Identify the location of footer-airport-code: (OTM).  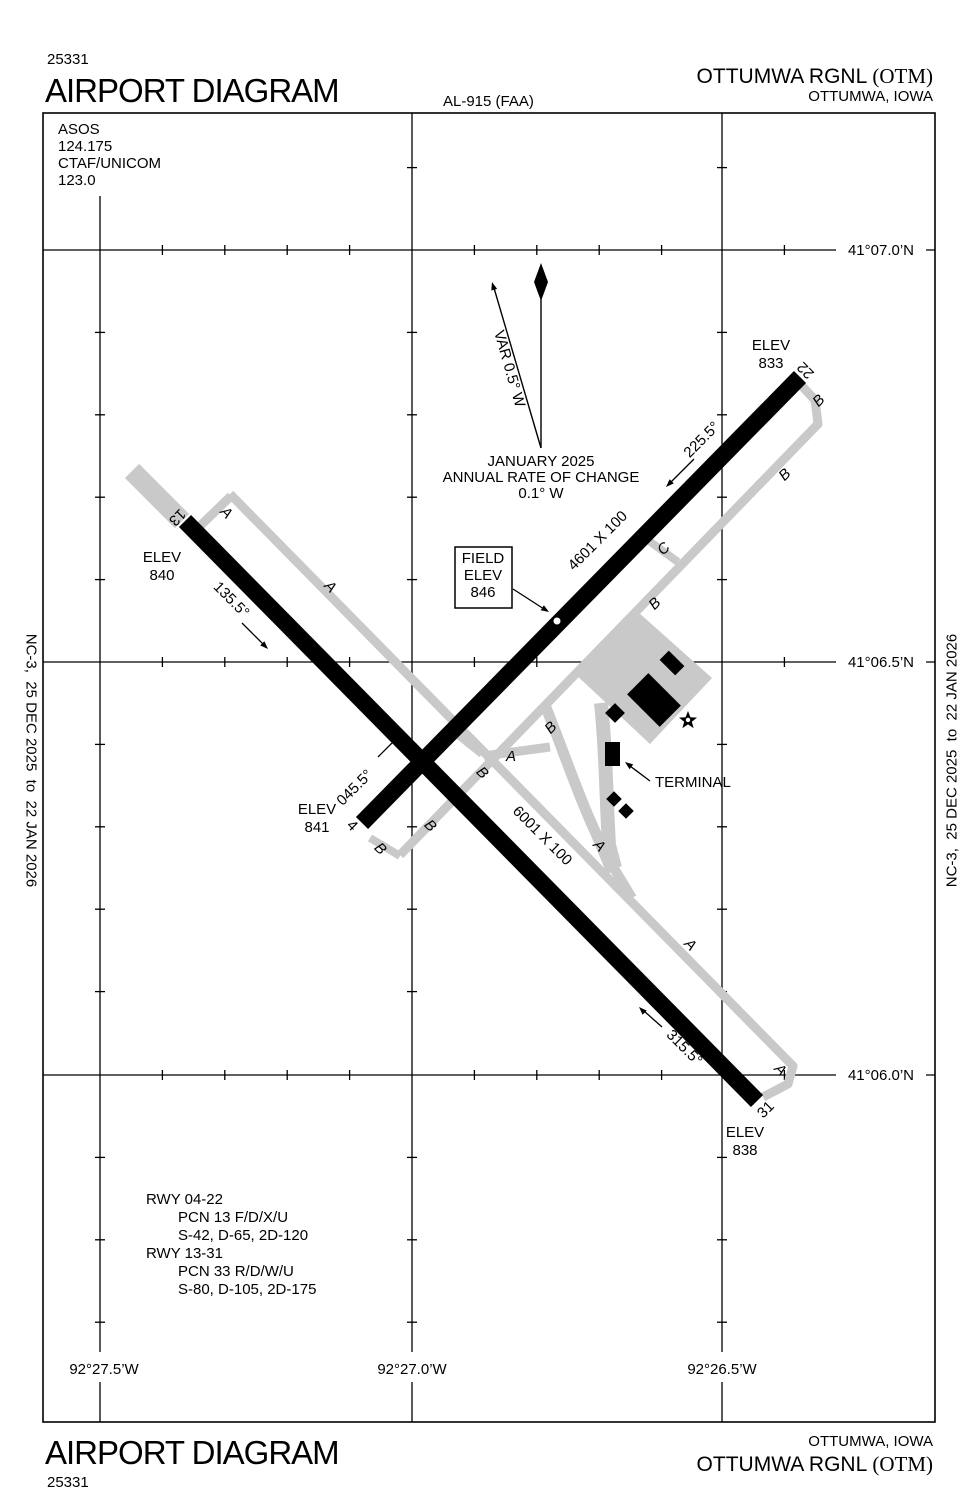
(902, 1464).